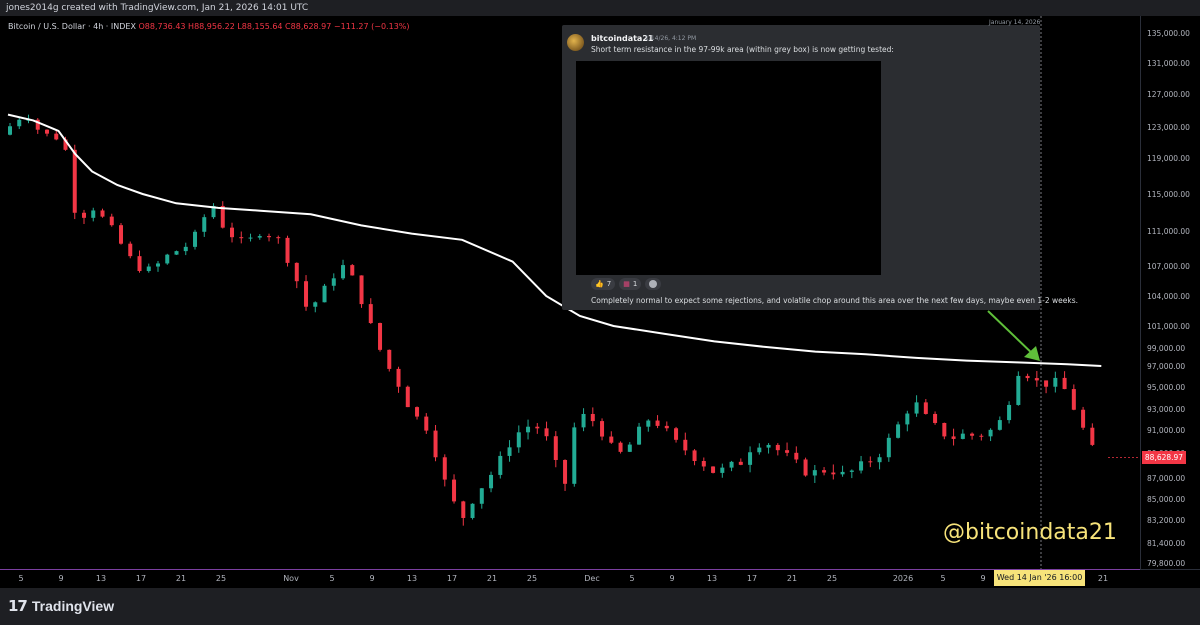  I want to click on post-username: bitcoindata21, so click(622, 38).